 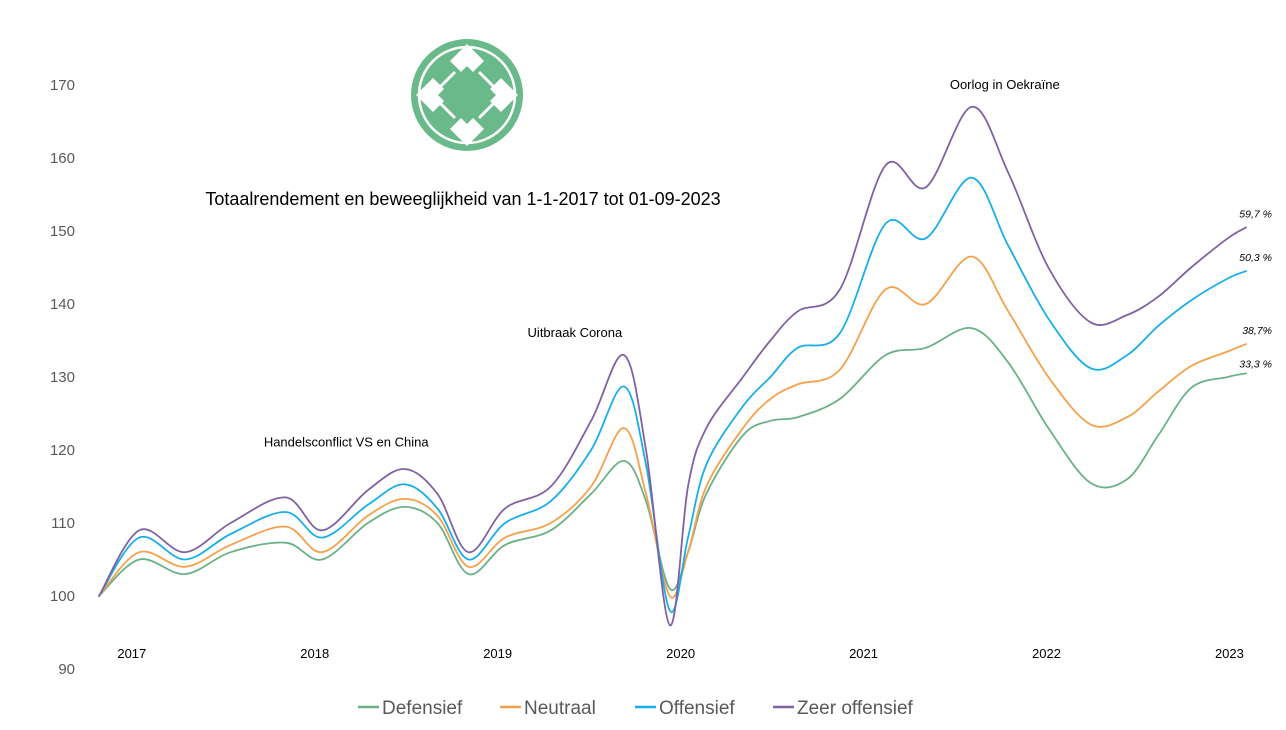 I want to click on legend: Defensief Neutraal Offensief Zeer offensief, so click(x=636, y=708).